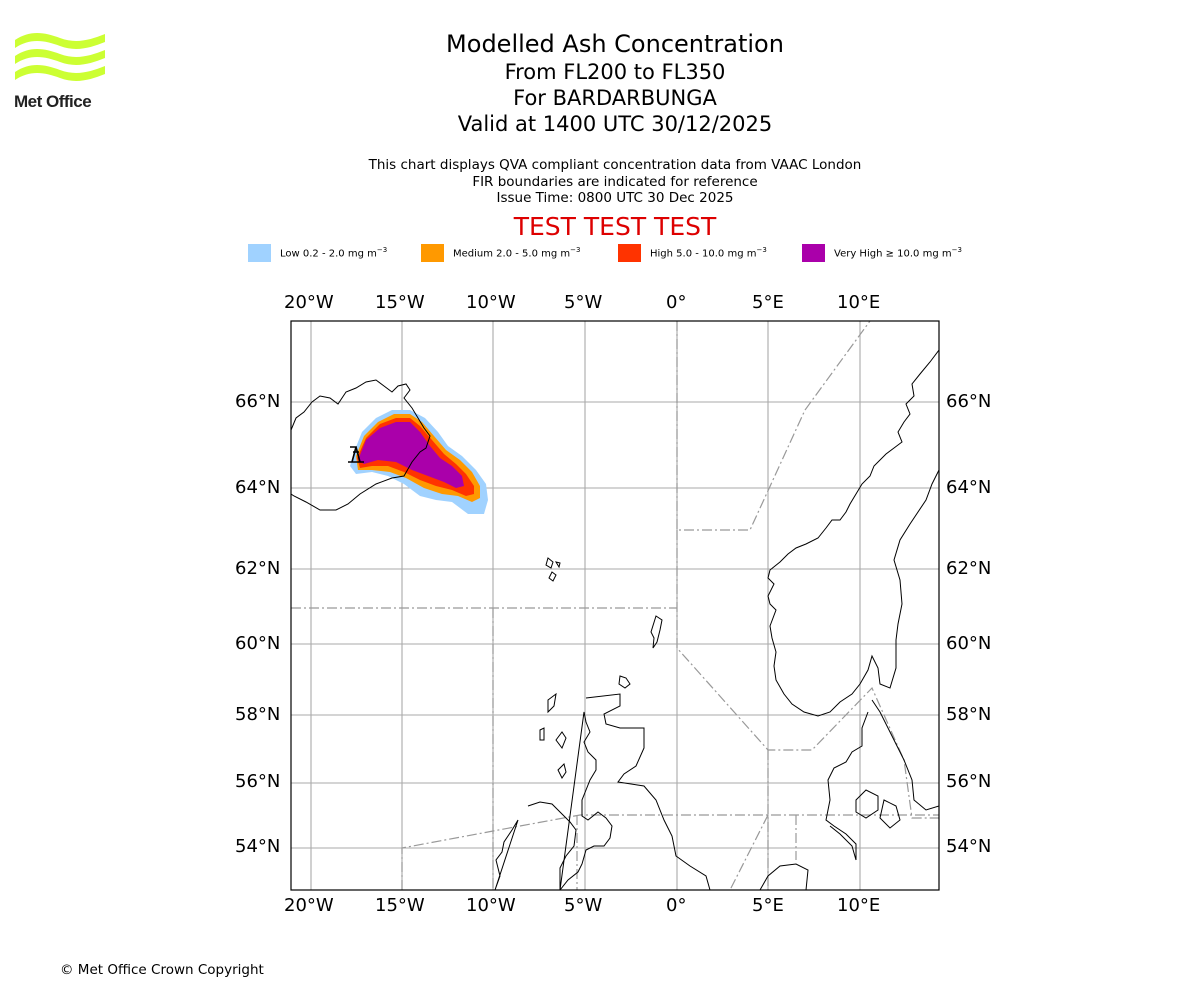 The height and width of the screenshot is (1000, 1200). What do you see at coordinates (258, 401) in the screenshot?
I see `lat-label-left: 66°N` at bounding box center [258, 401].